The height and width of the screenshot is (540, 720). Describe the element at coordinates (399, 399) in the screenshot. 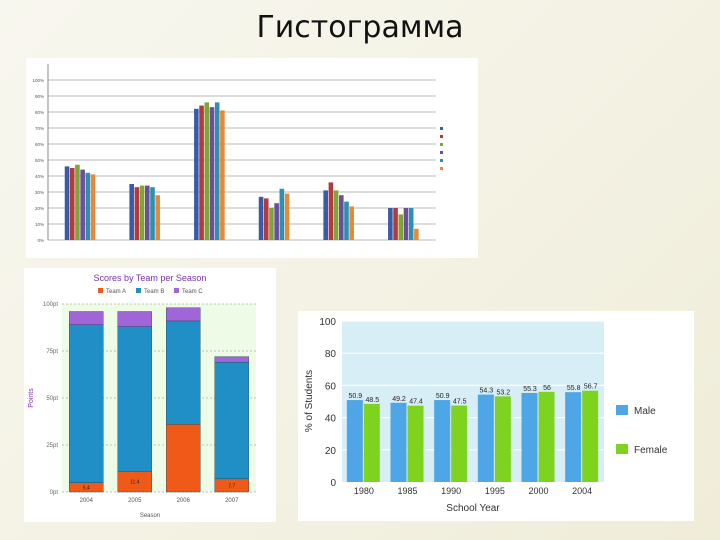

I see `data-label: 49.2` at that location.